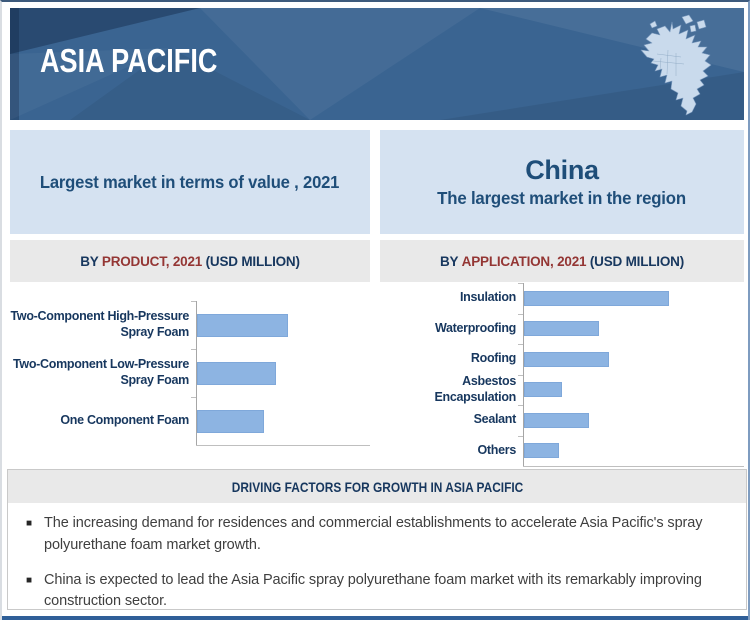 The width and height of the screenshot is (750, 620). Describe the element at coordinates (562, 170) in the screenshot. I see `right-highlight-title: China` at that location.